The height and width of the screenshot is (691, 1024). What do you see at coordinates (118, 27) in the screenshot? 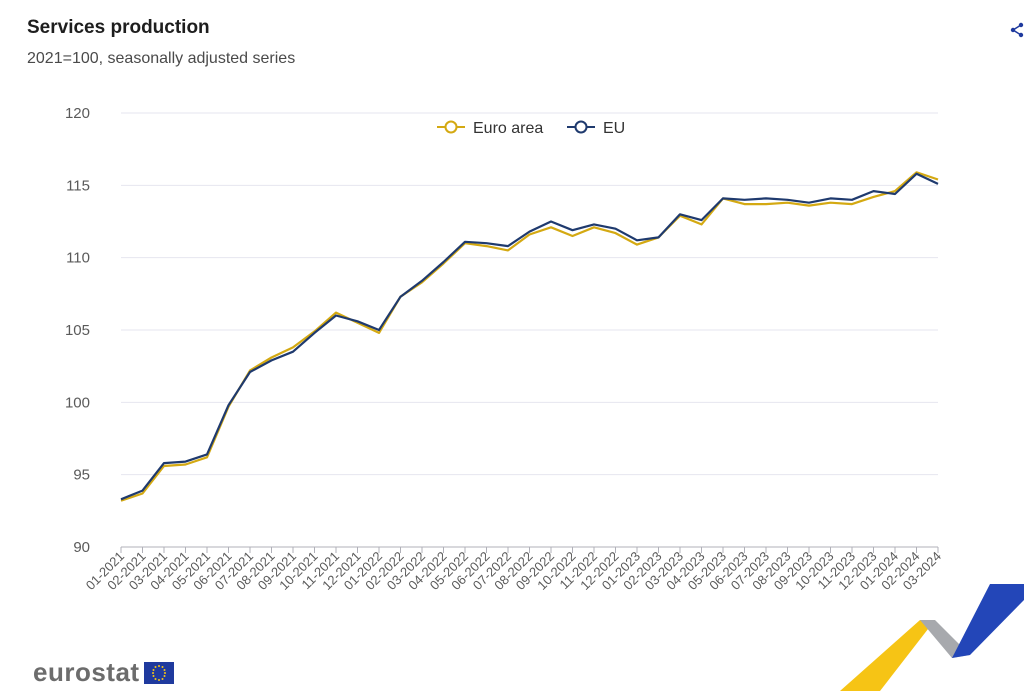
I see `chart-title: Services production` at bounding box center [118, 27].